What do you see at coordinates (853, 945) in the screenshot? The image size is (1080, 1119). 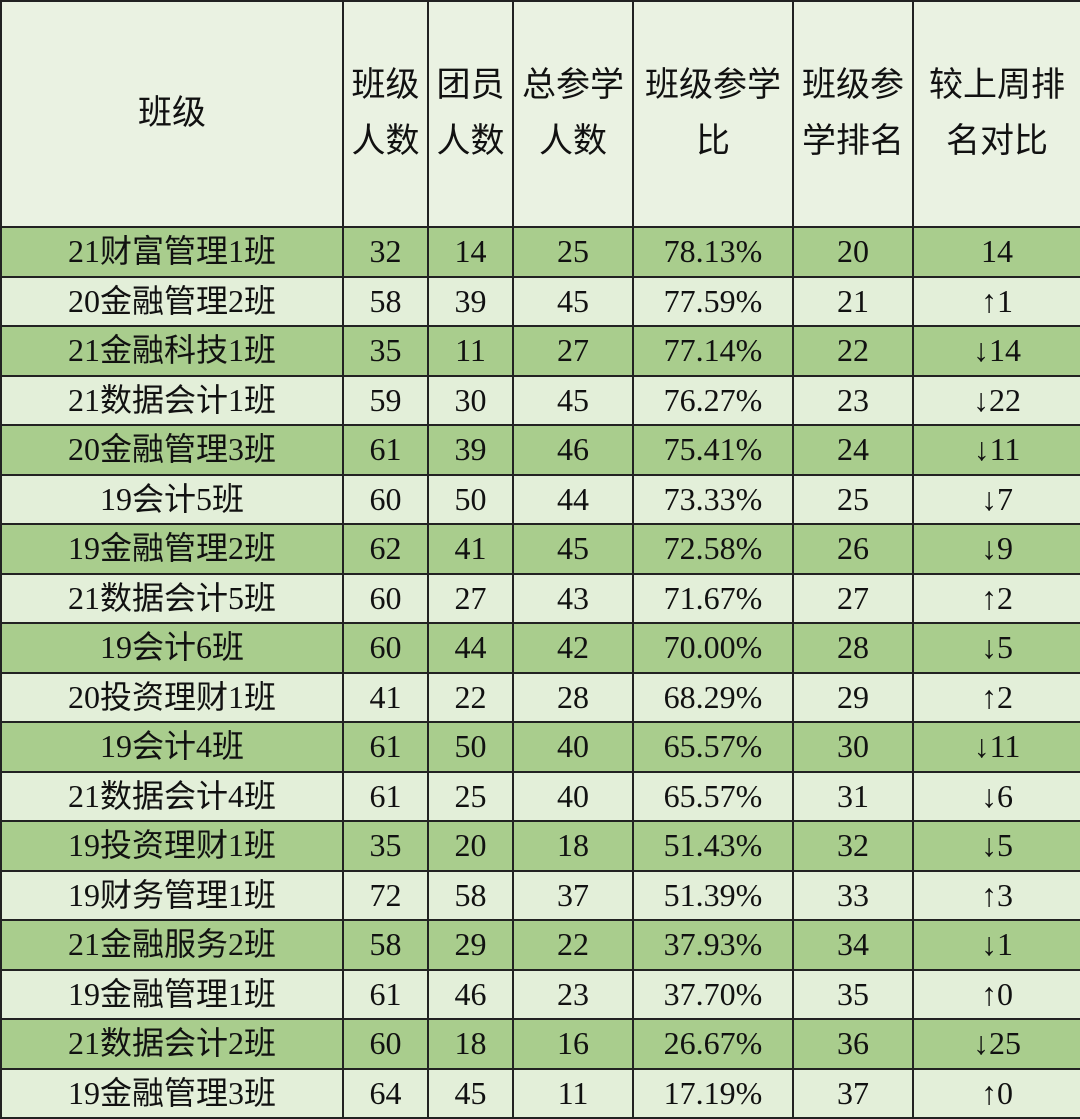 I see `table-cell: 34` at bounding box center [853, 945].